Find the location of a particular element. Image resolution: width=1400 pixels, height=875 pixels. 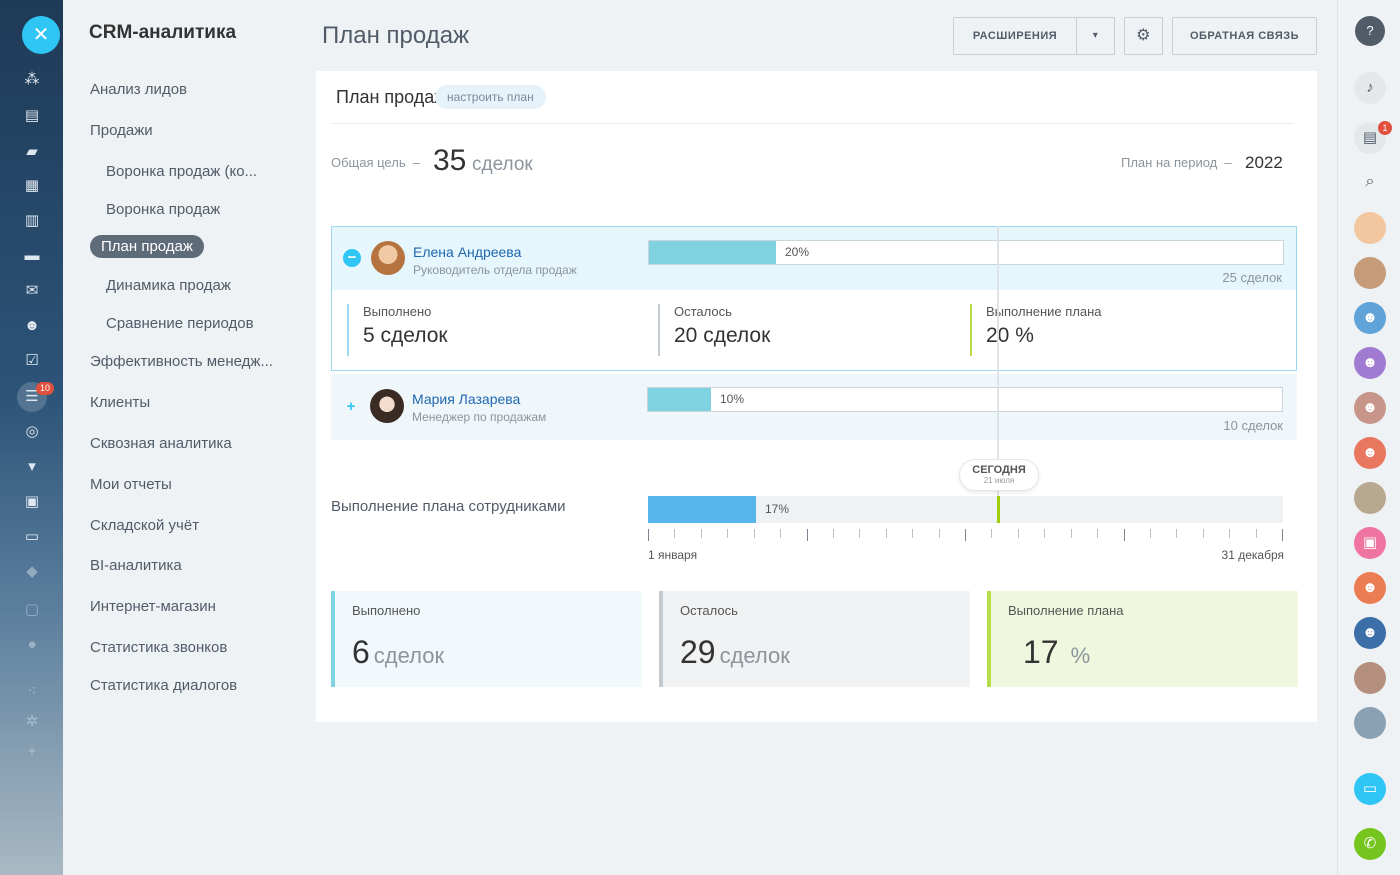

mail-icon: ✉ is located at coordinates (32, 290).